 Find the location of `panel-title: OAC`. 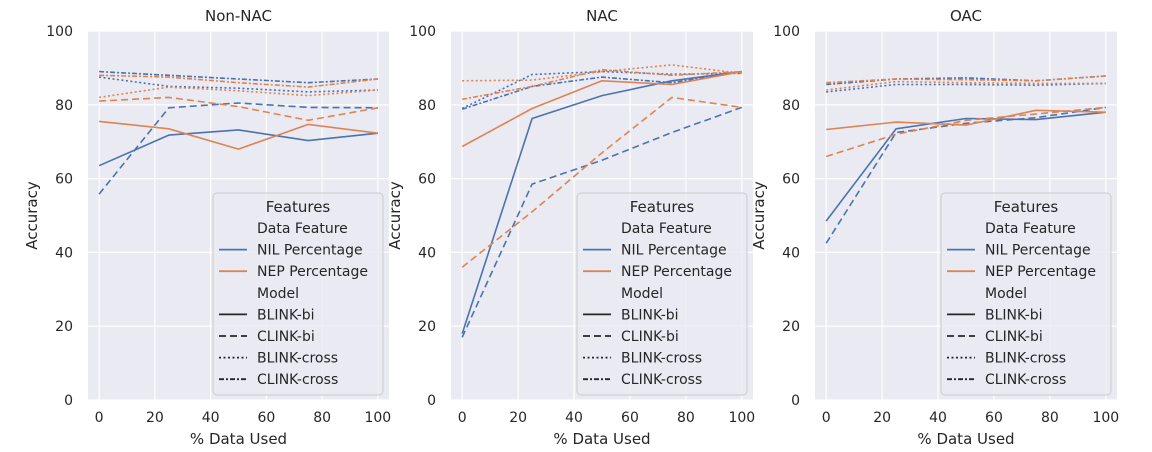

panel-title: OAC is located at coordinates (966, 16).